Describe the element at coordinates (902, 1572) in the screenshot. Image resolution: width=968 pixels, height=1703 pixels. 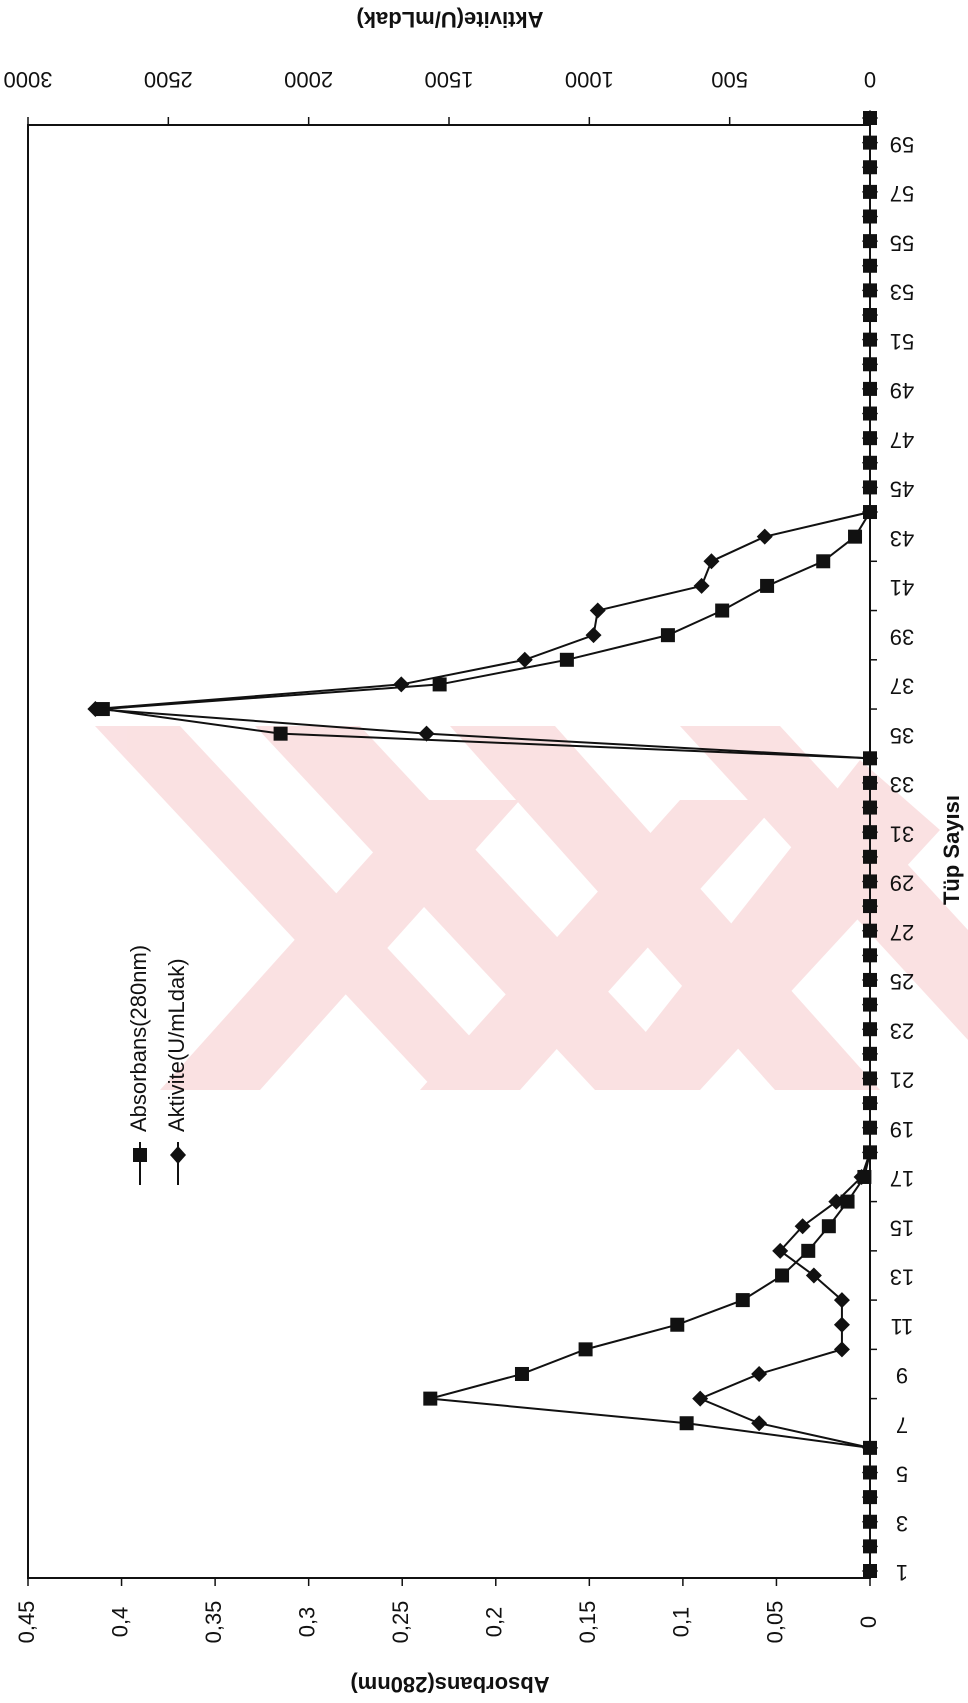
I see `x-axis-tick-label: 1` at that location.